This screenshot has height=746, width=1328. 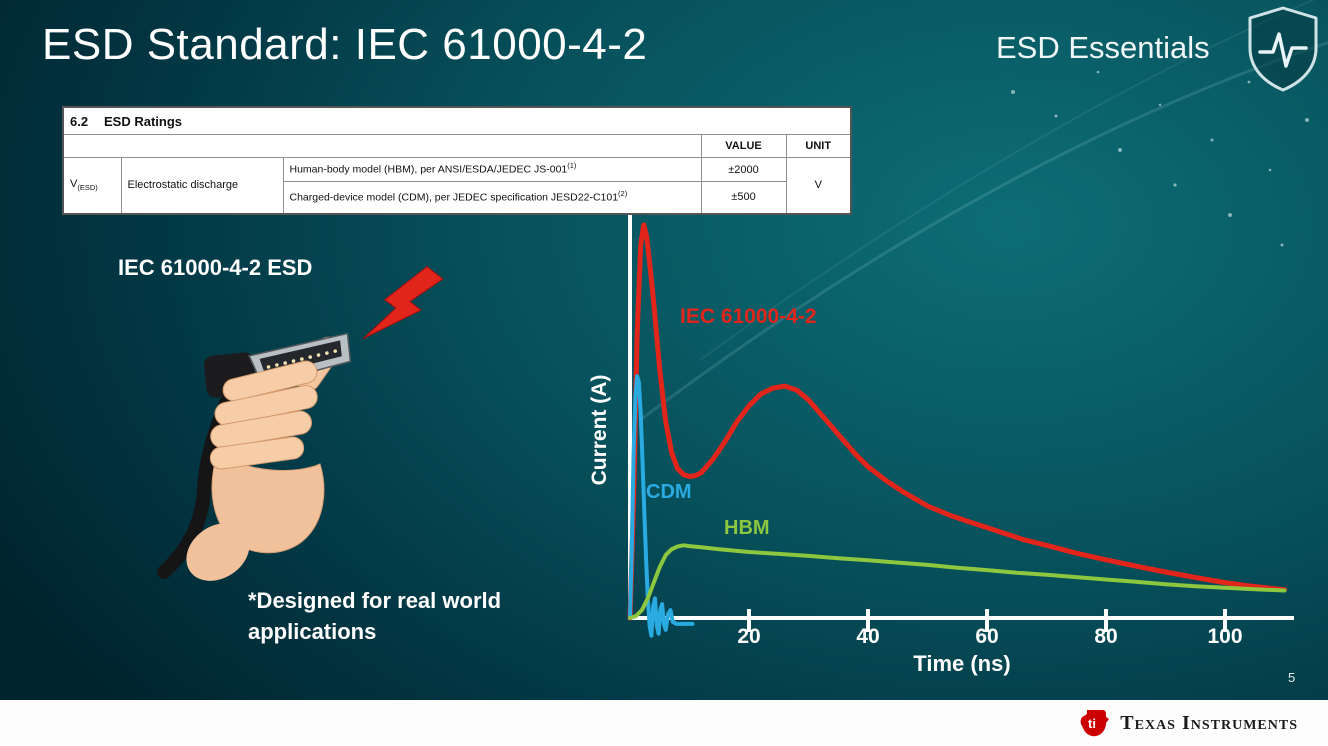 What do you see at coordinates (743, 146) in the screenshot?
I see `col-header-value: VALUE` at bounding box center [743, 146].